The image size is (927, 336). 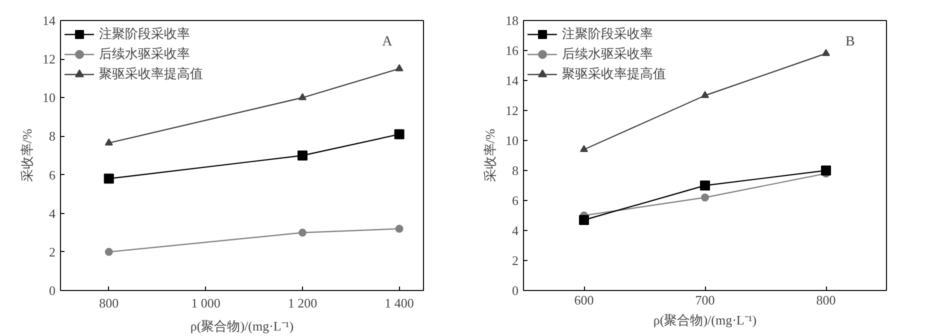 What do you see at coordinates (388, 42) in the screenshot?
I see `annotation: A` at bounding box center [388, 42].